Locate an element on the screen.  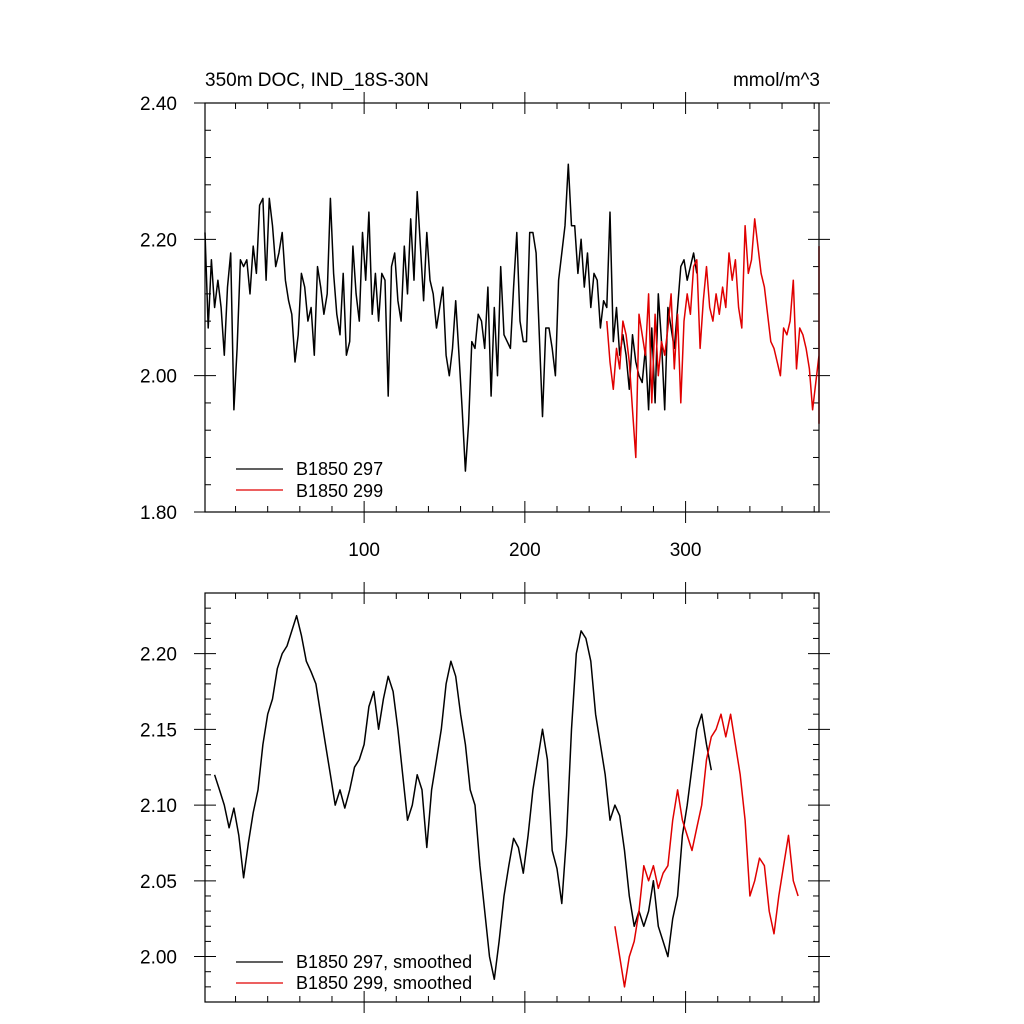
top-legend-label-299: B1850 299 is located at coordinates (339, 491).